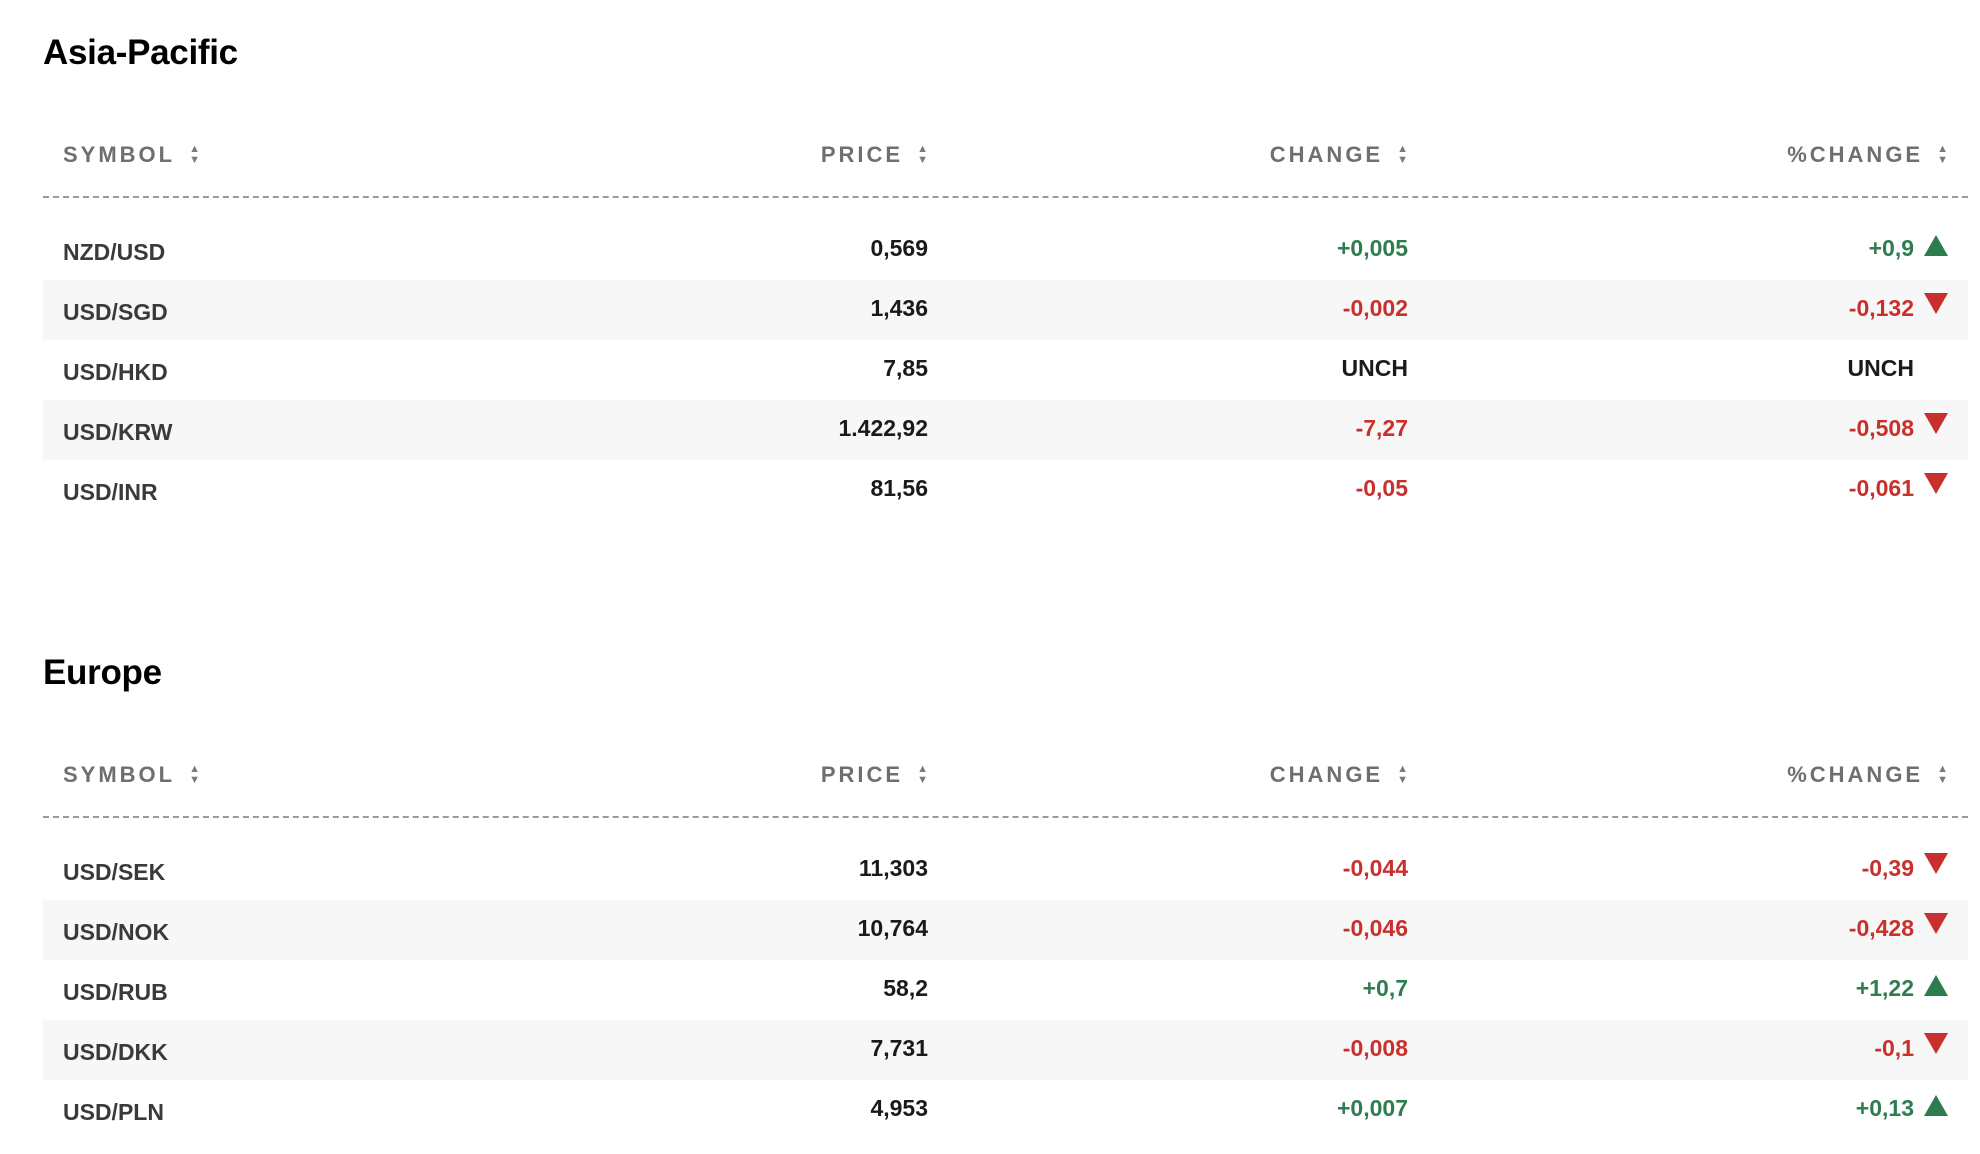 The width and height of the screenshot is (1980, 1154). I want to click on pct-change-value: -0,508, so click(1881, 428).